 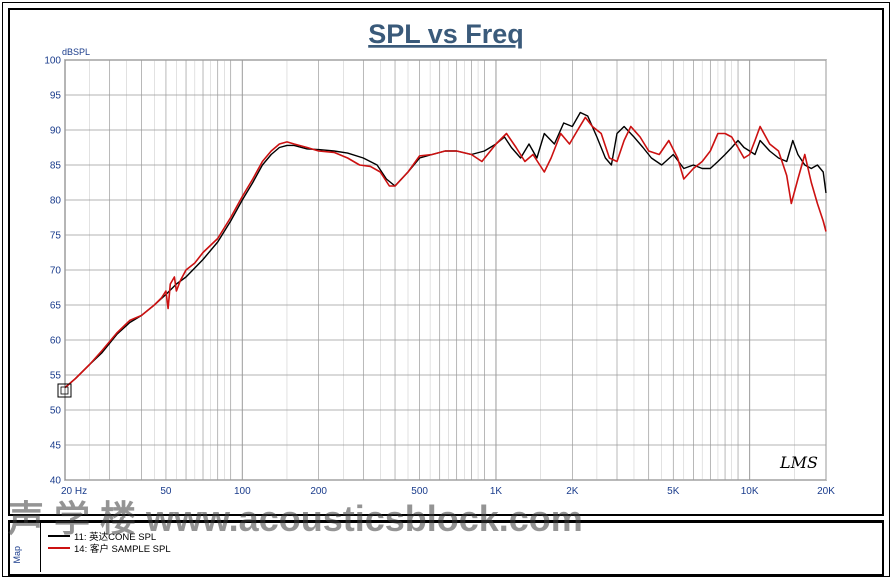 I want to click on y-tick-label: 40, so click(x=56, y=481).